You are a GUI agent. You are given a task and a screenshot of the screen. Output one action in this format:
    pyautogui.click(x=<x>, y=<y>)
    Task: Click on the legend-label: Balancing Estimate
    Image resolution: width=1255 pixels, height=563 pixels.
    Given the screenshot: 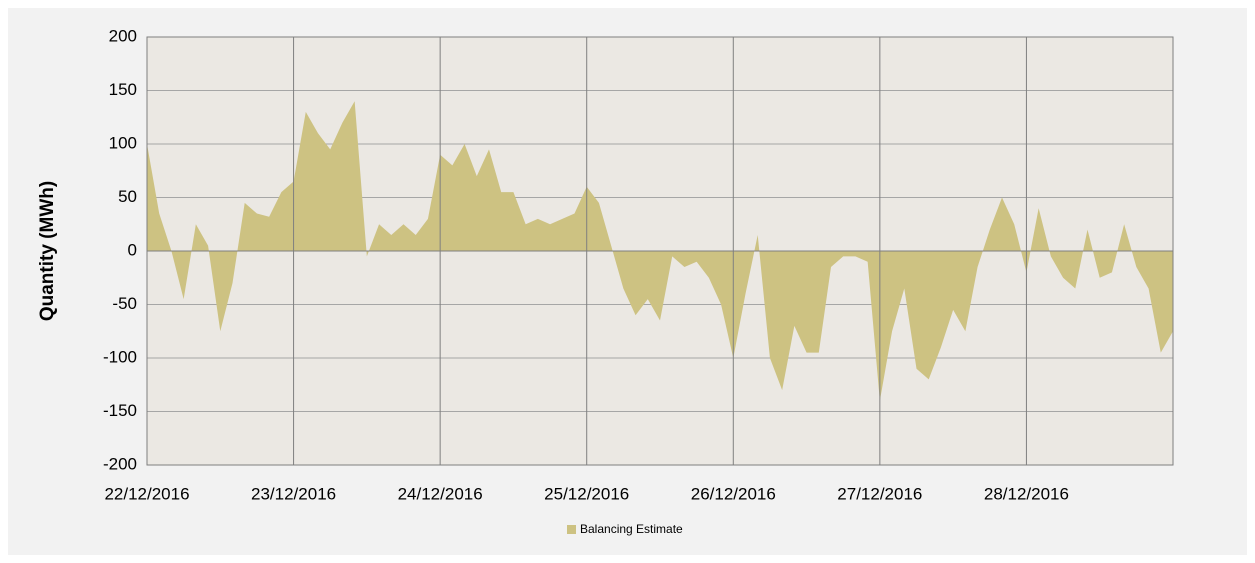 What is the action you would take?
    pyautogui.click(x=631, y=529)
    